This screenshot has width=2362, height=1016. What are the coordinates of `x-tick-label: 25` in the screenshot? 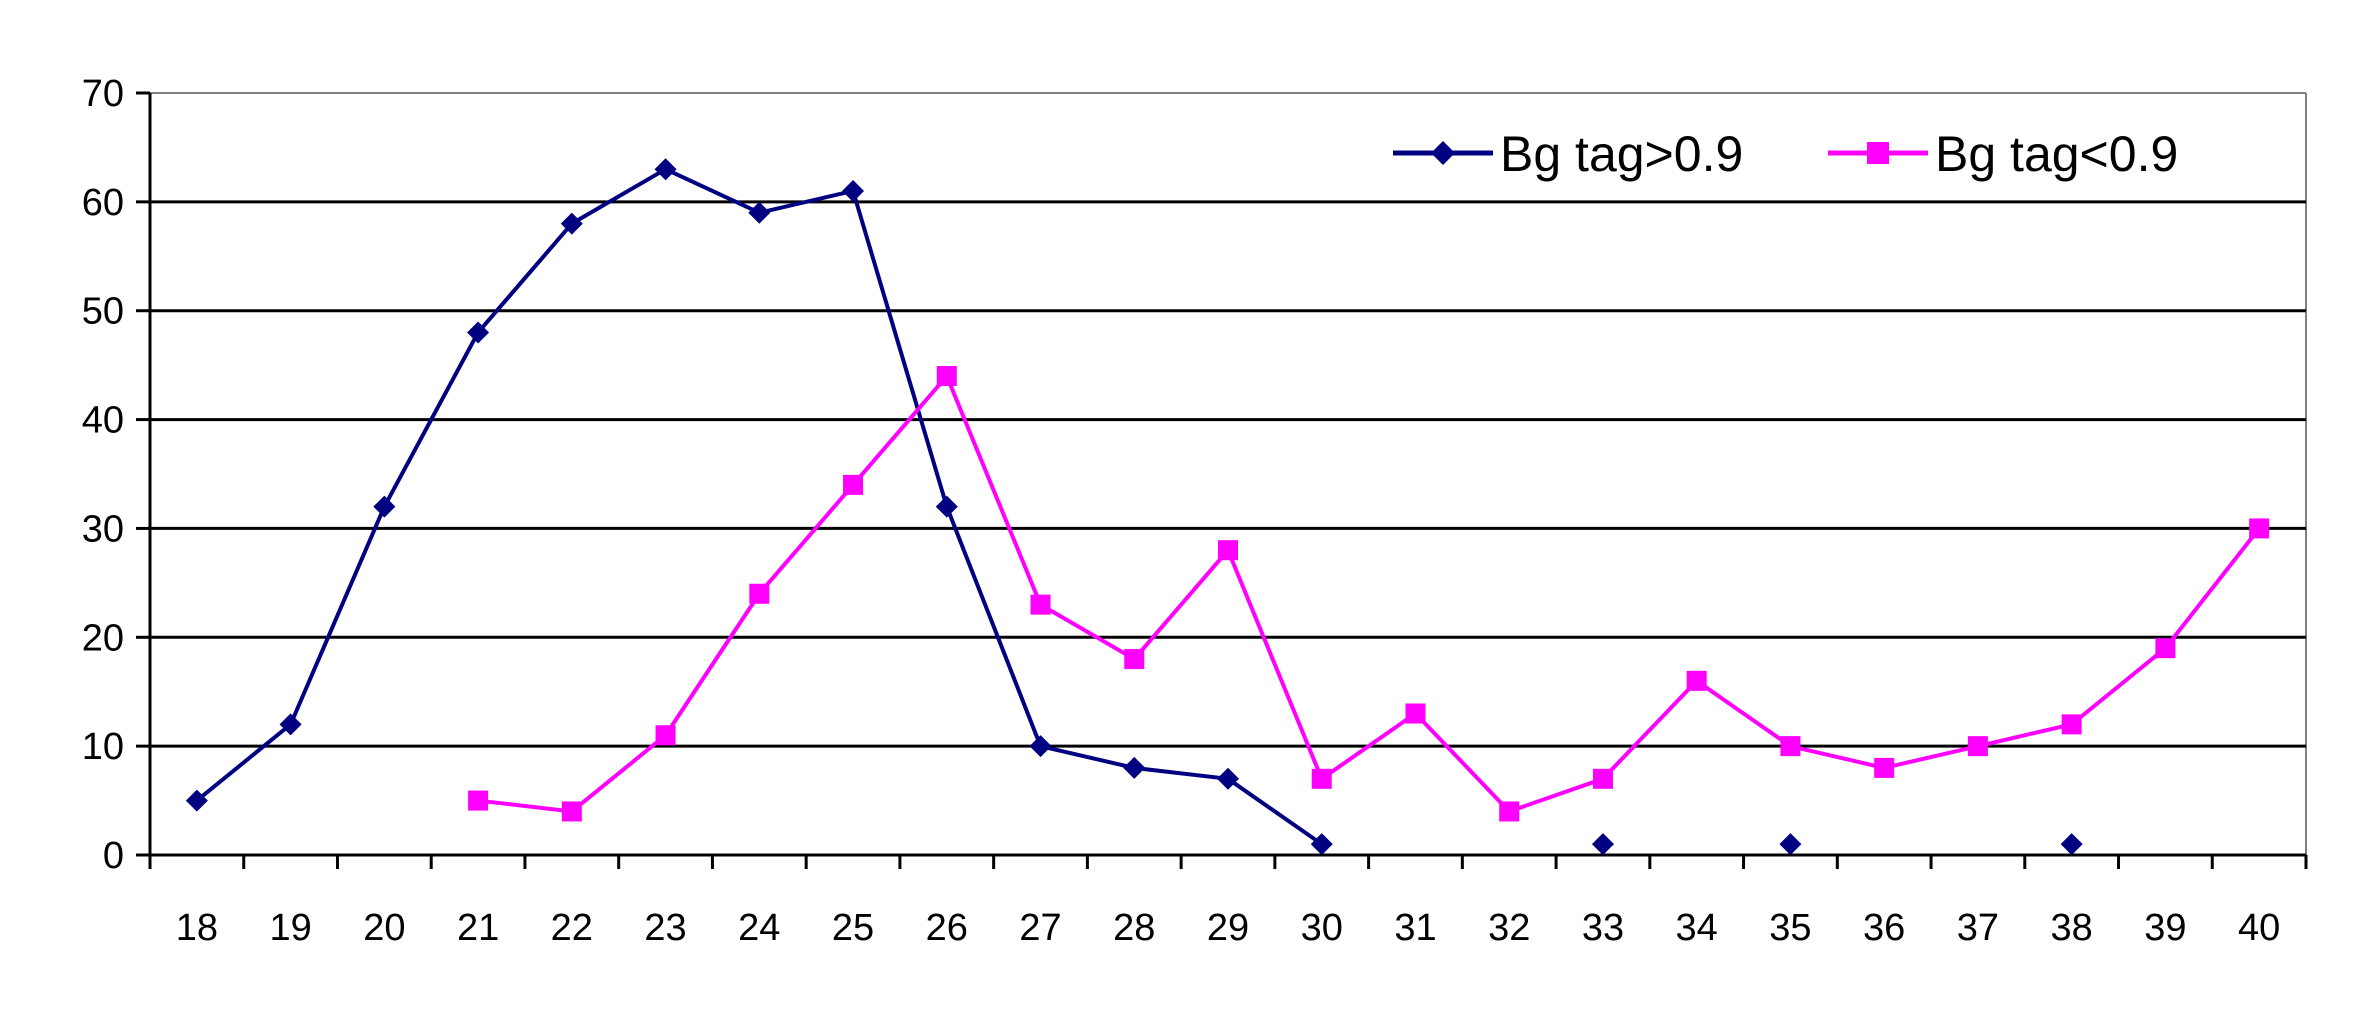 It's located at (853, 928).